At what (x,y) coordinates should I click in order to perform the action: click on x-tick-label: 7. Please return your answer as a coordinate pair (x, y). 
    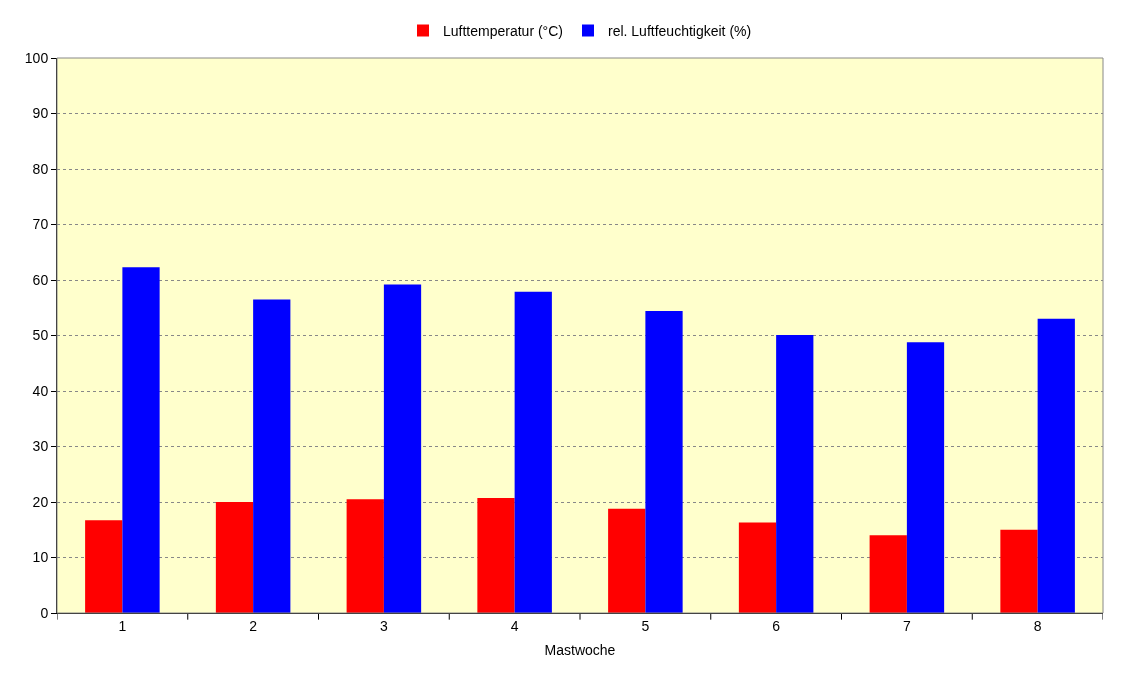
    Looking at the image, I should click on (906, 625).